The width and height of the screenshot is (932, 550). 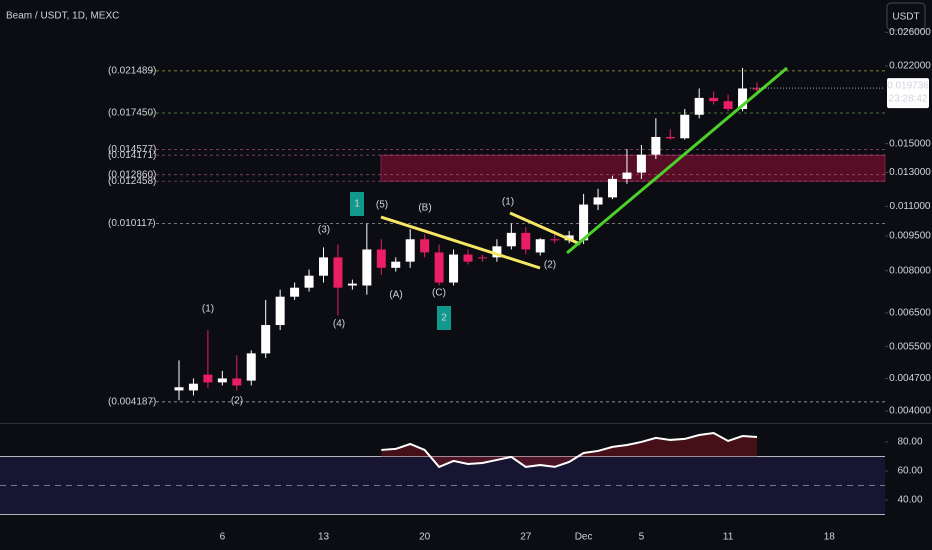 What do you see at coordinates (910, 270) in the screenshot?
I see `y-tick-label: 0.008000` at bounding box center [910, 270].